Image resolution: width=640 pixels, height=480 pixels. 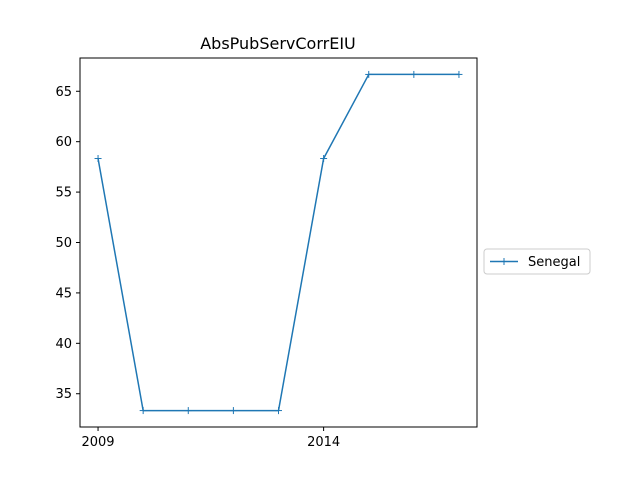 I want to click on y-tick-label: 35, so click(x=63, y=394).